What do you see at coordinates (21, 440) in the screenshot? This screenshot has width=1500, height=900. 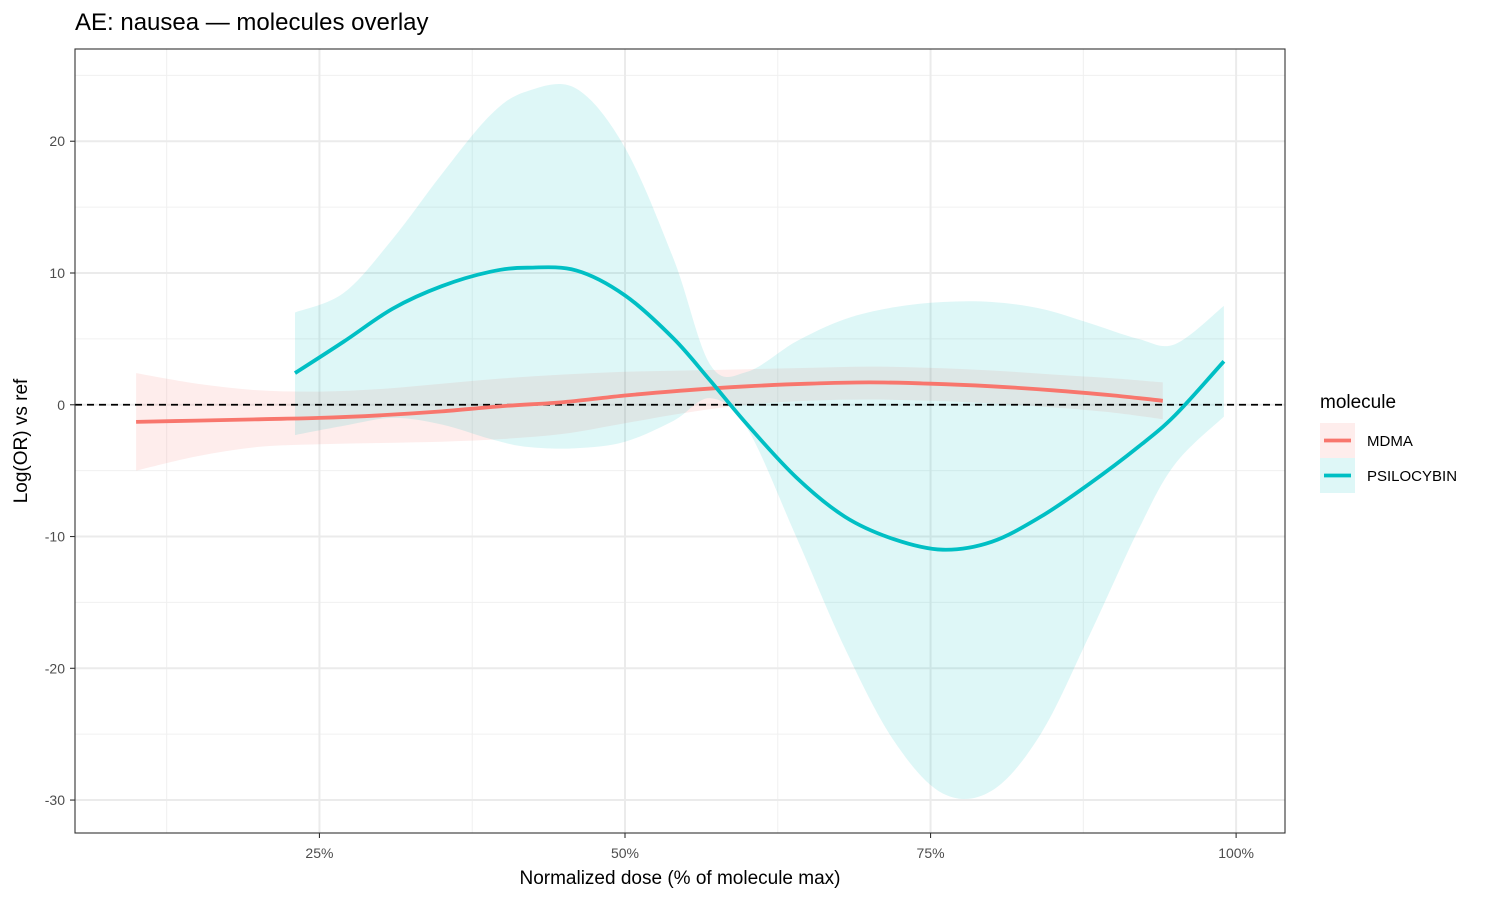 I see `y-axis-title: Log(OR) vs ref` at bounding box center [21, 440].